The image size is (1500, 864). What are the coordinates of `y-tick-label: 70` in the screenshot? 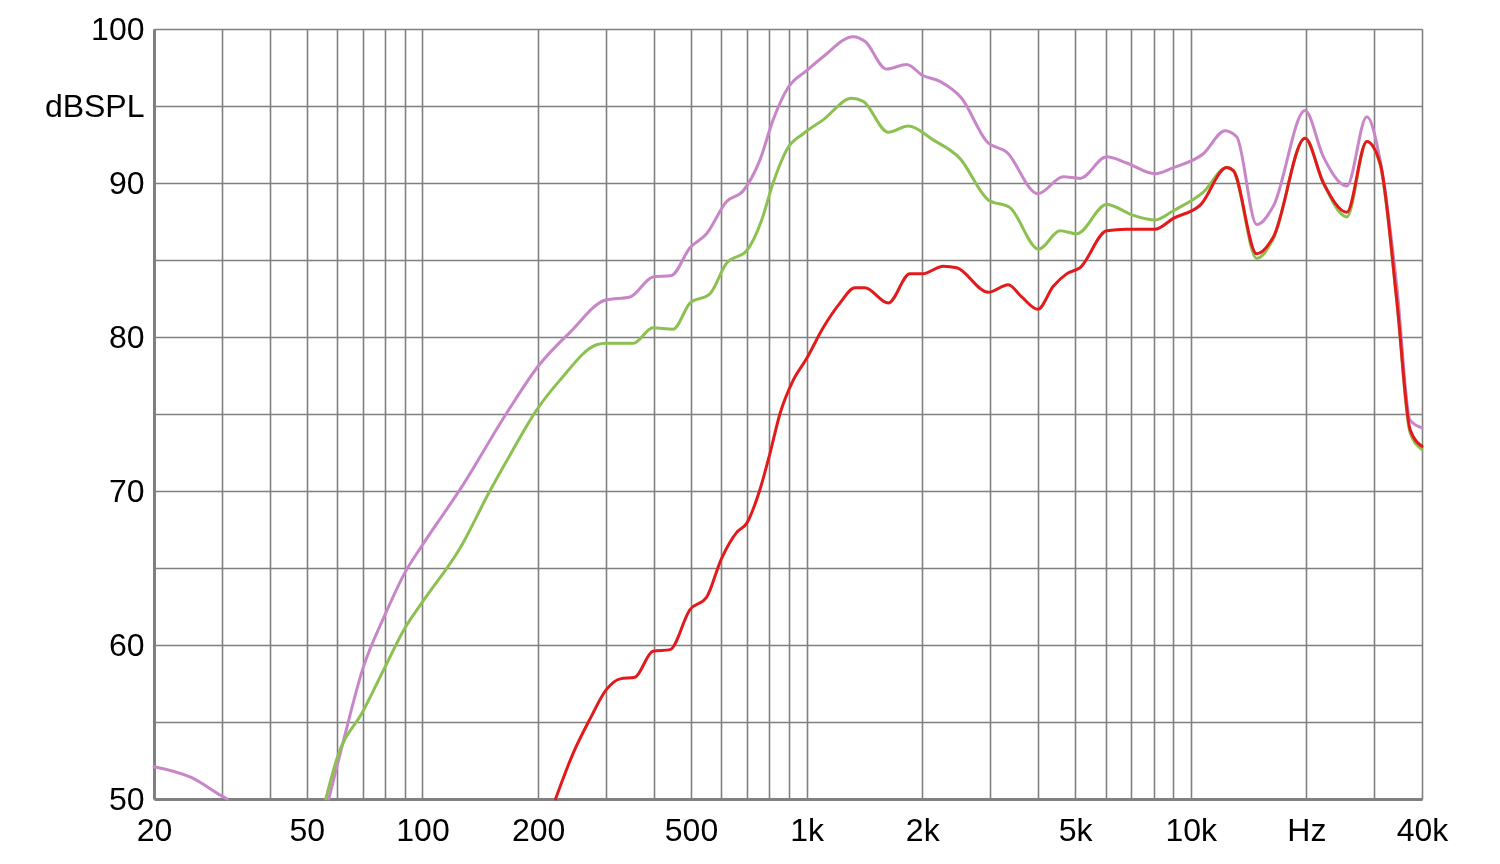 It's located at (126, 490).